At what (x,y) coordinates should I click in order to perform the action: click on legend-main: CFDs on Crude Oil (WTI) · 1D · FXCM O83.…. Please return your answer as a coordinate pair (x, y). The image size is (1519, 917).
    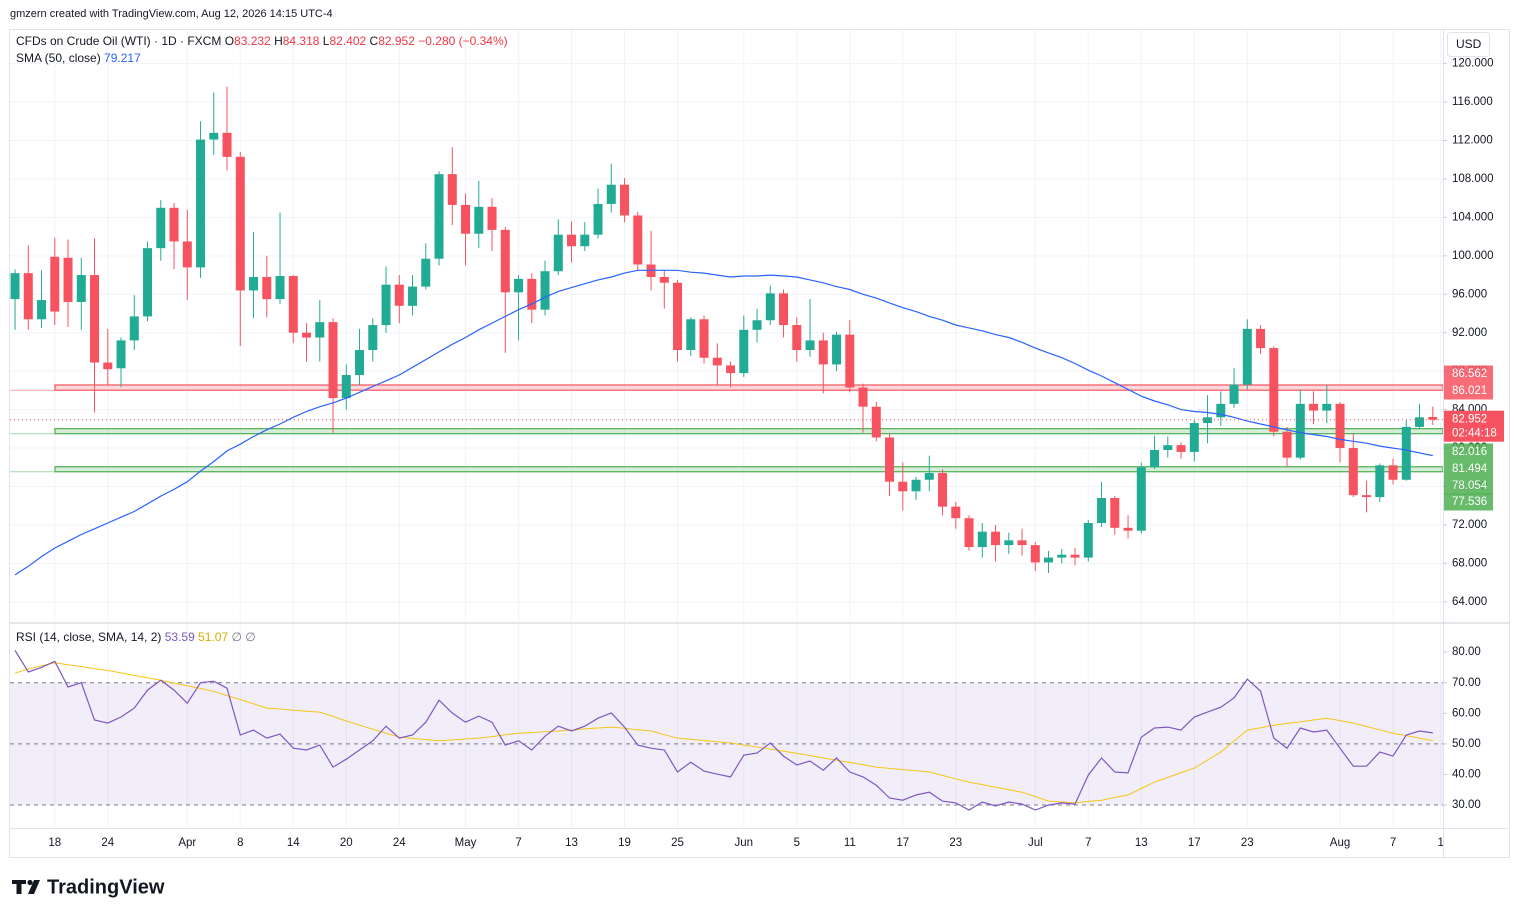
    Looking at the image, I should click on (262, 41).